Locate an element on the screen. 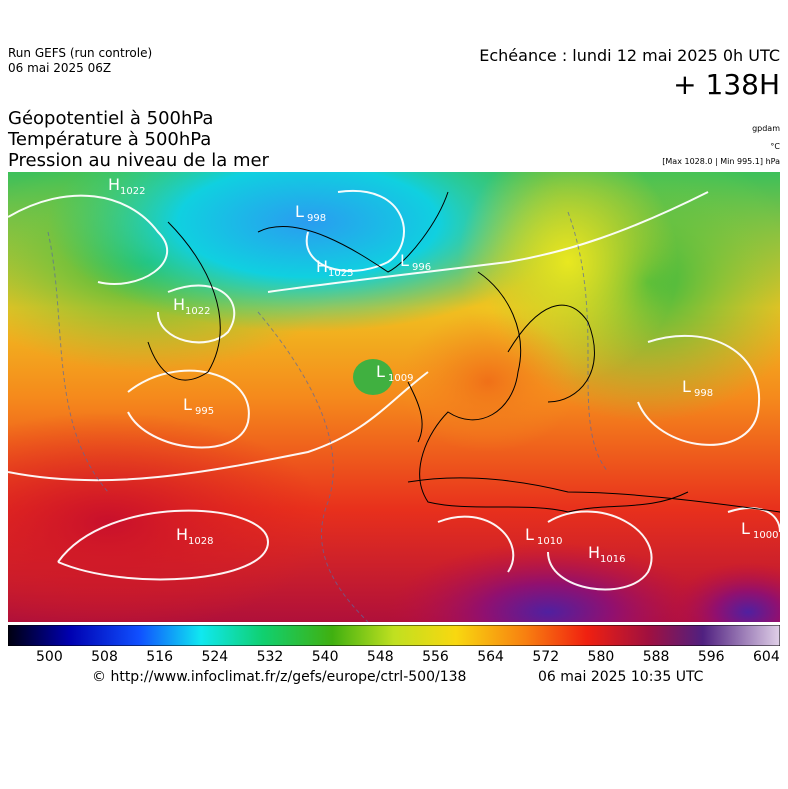 This screenshot has width=788, height=789. title: Température à 500hPa is located at coordinates (110, 139).